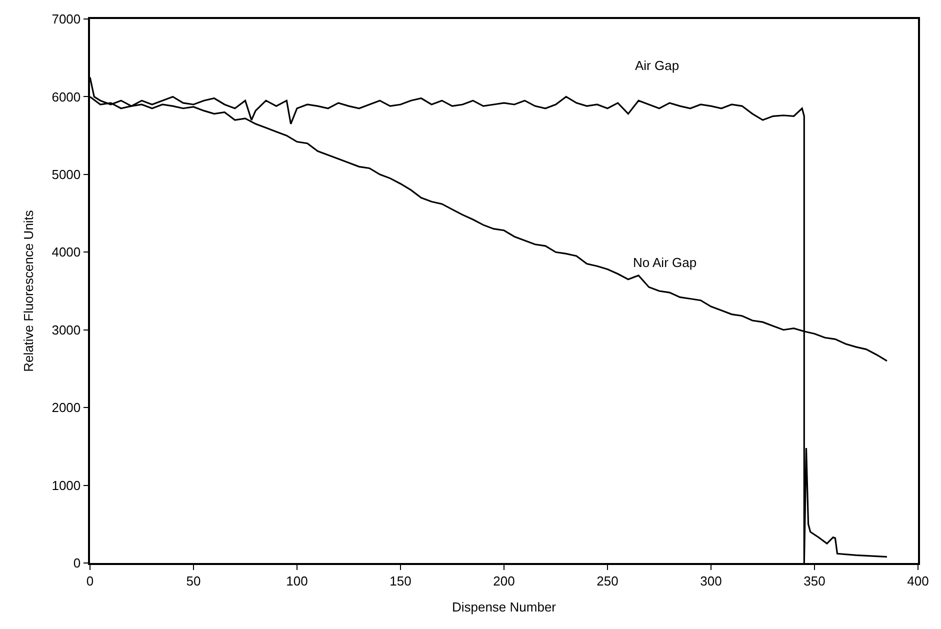 The image size is (941, 629). Describe the element at coordinates (607, 580) in the screenshot. I see `x-tick-label: 250` at that location.